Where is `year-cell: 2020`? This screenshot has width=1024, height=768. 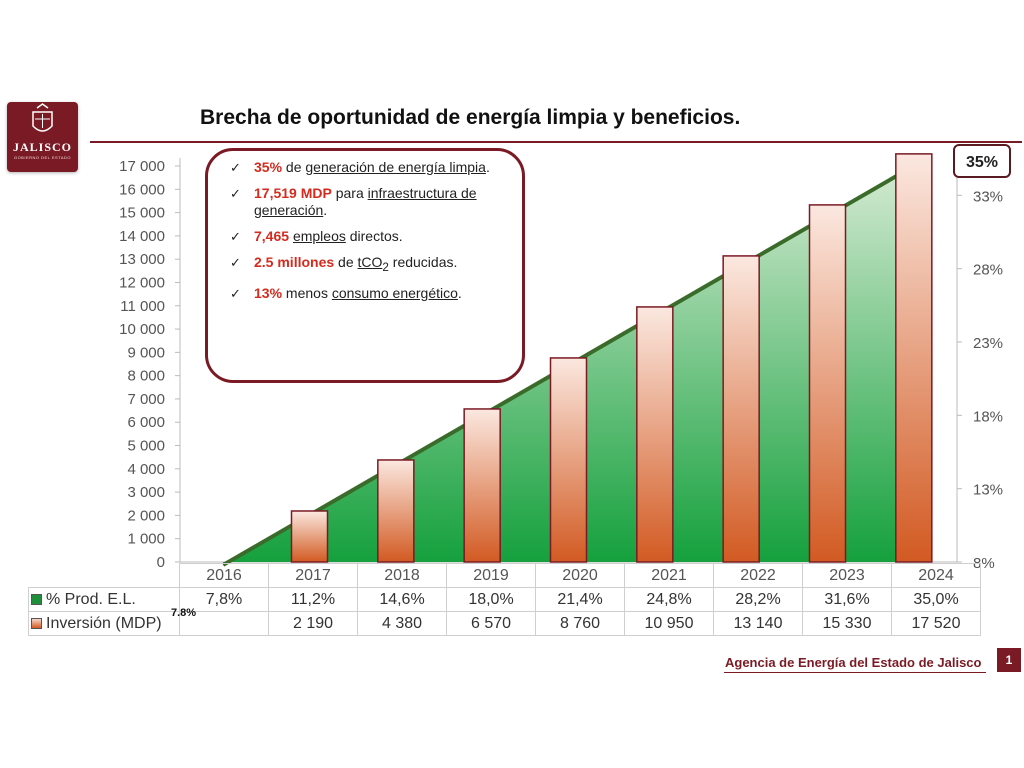 year-cell: 2020 is located at coordinates (580, 575).